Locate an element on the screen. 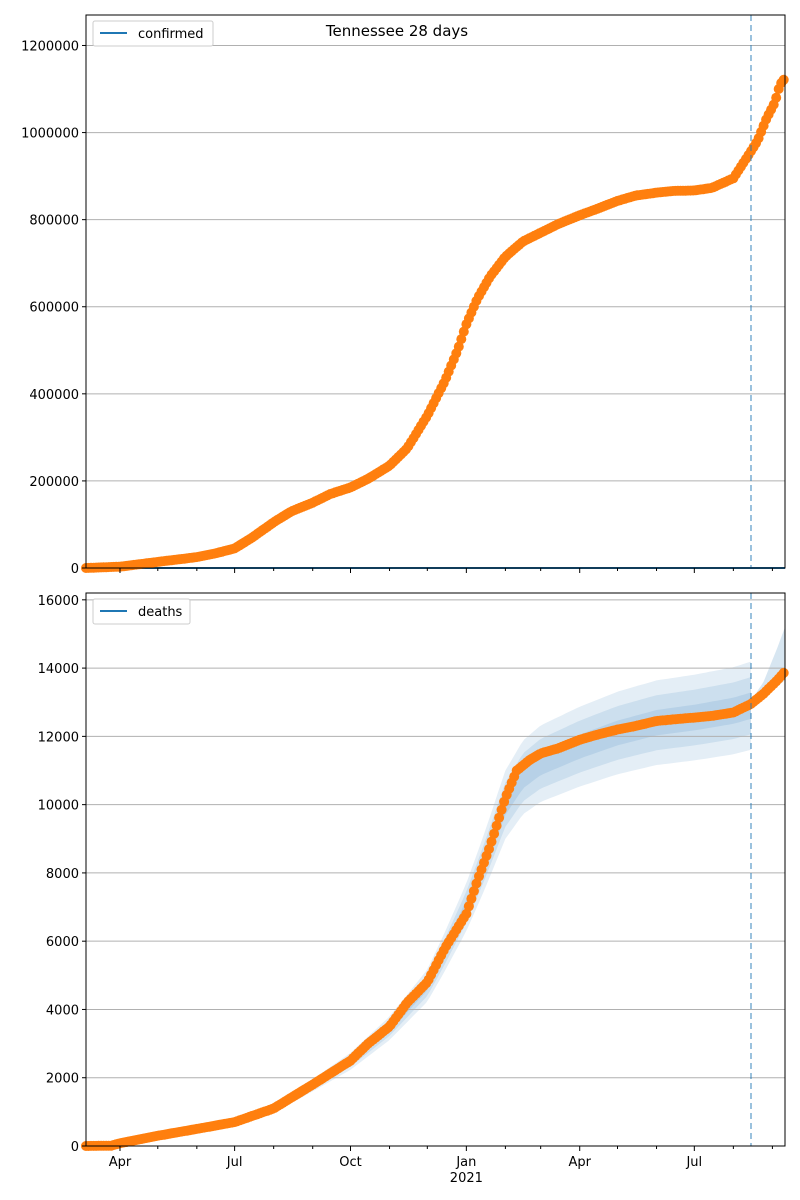  confirmed-y-axis: 0 200000 400000 600000 800000 1000000 1200000 is located at coordinates (53, 308).